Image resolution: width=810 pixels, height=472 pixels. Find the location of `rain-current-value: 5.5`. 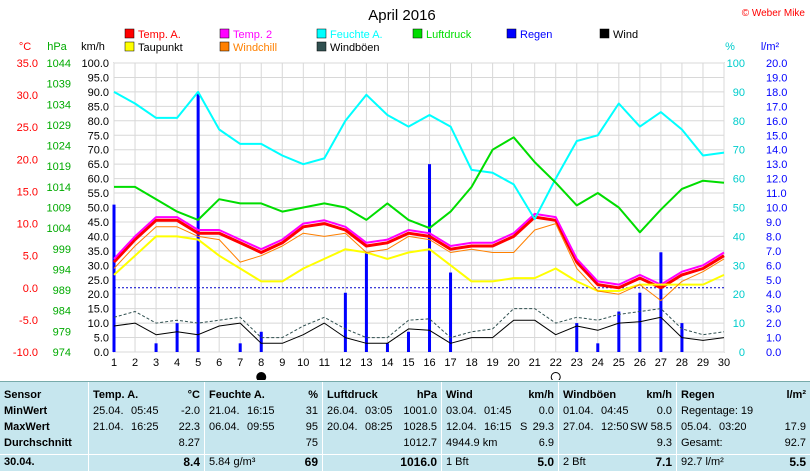

rain-current-value: 5.5 is located at coordinates (797, 462).